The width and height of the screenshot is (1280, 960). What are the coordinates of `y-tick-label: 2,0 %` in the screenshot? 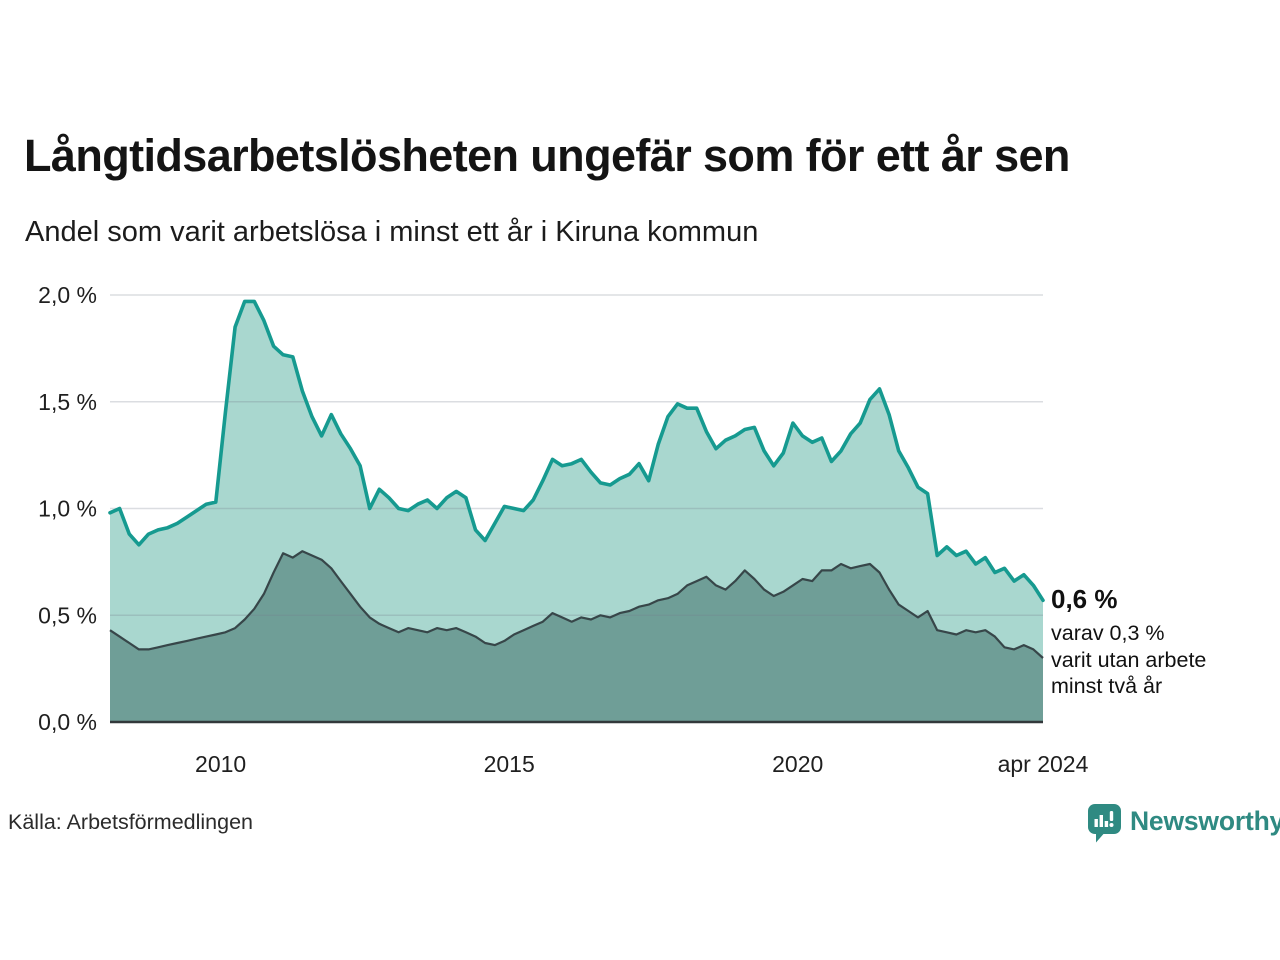 It's located at (67, 295).